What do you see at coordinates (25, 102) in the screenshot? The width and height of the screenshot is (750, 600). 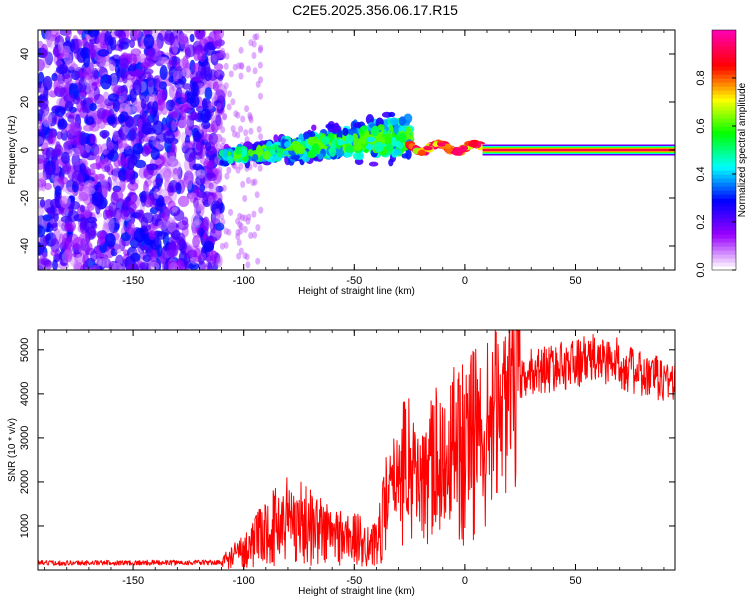 I see `heatmap-ytick-label: 20` at bounding box center [25, 102].